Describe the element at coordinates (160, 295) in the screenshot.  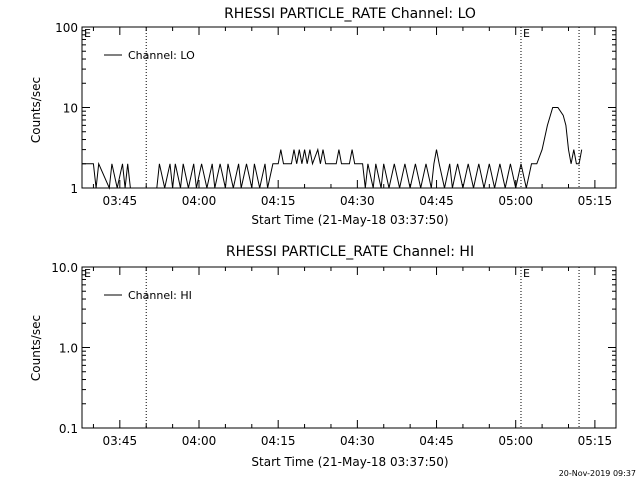
I see `legend-label: Channel: HI` at that location.